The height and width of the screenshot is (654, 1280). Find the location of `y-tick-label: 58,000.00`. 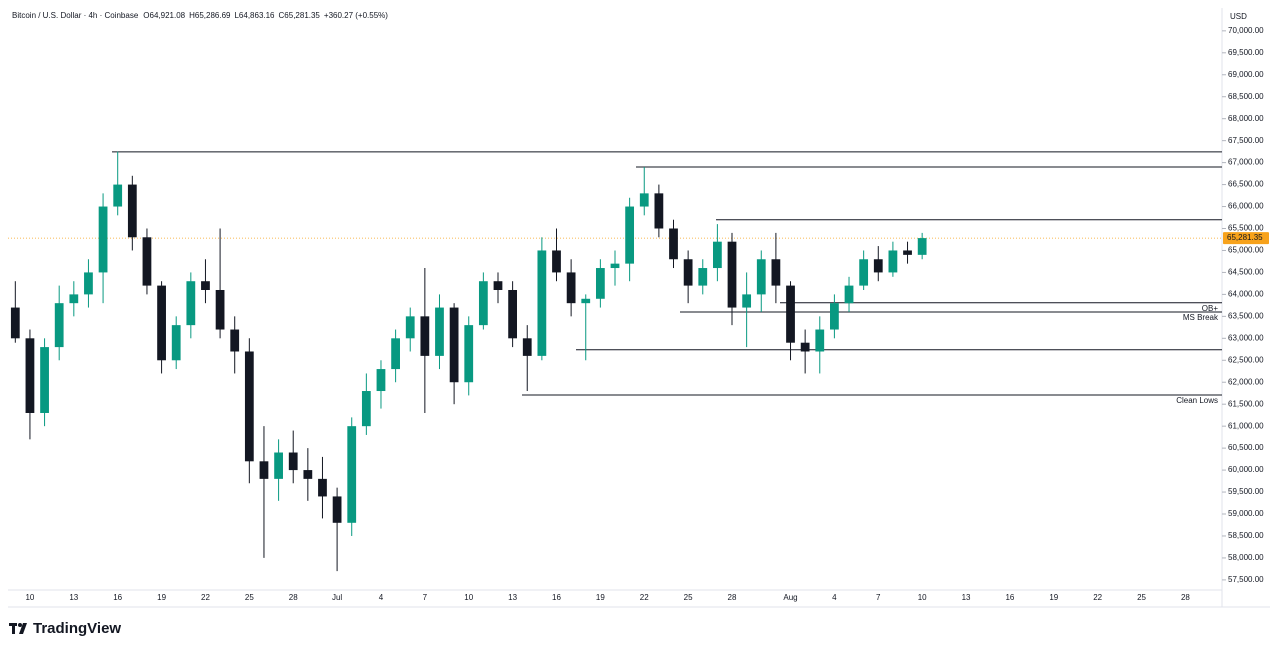

y-tick-label: 58,000.00 is located at coordinates (1246, 557).